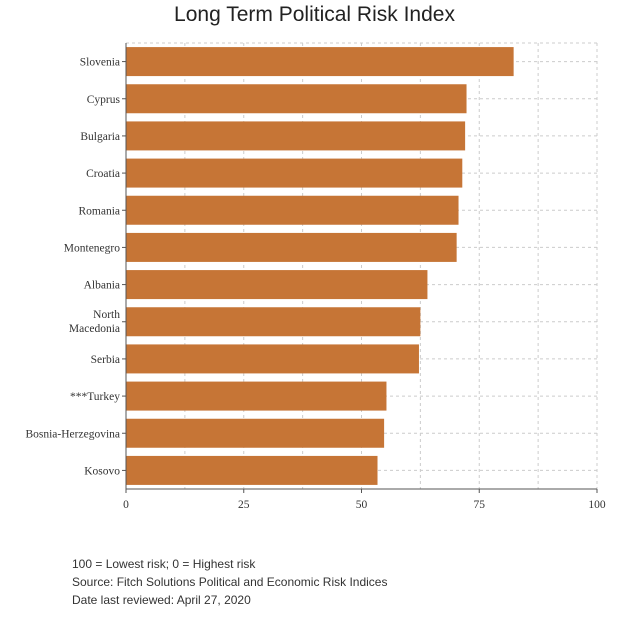  I want to click on tick-labels: 0 25 50 75 100, so click(364, 505).